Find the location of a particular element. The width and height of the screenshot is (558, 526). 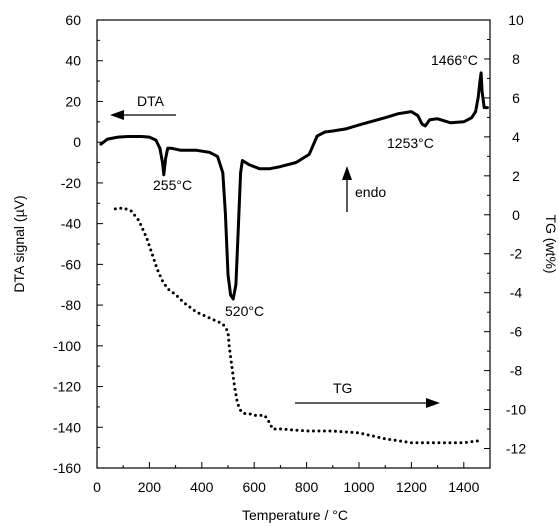

y-right-tick-label: -6 is located at coordinates (516, 332).